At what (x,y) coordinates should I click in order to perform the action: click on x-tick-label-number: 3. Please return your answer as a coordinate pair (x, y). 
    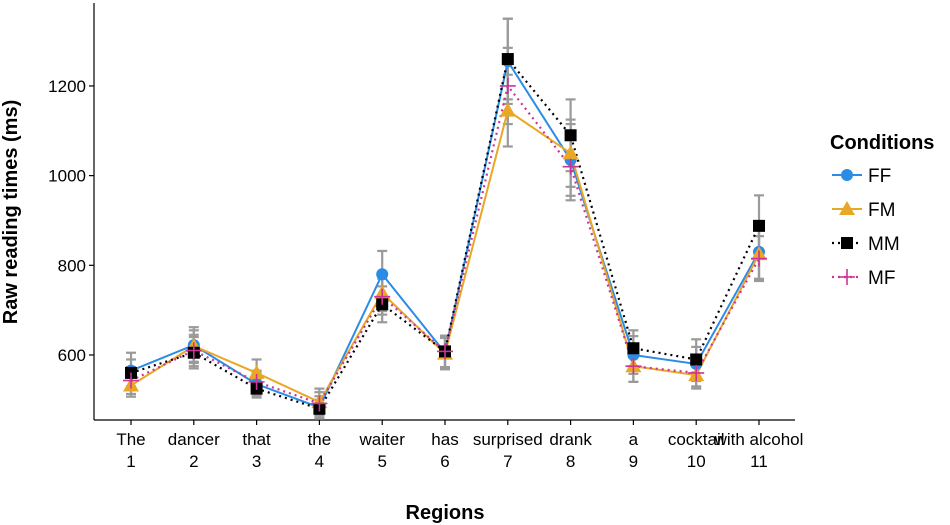
    Looking at the image, I should click on (256, 461).